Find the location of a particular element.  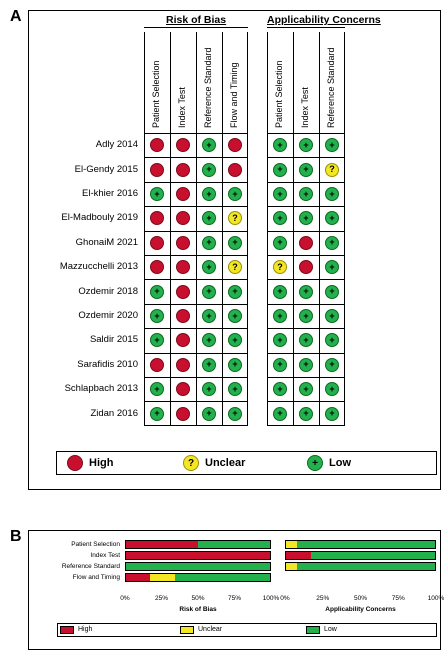

study-name: Schlapbach 2013 is located at coordinates (101, 389).